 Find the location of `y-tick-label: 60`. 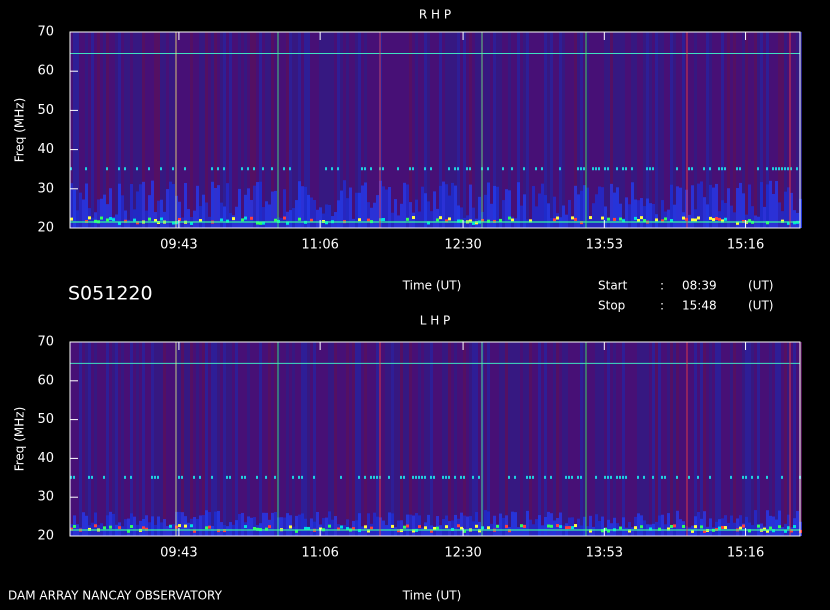

y-tick-label: 60 is located at coordinates (45, 71).